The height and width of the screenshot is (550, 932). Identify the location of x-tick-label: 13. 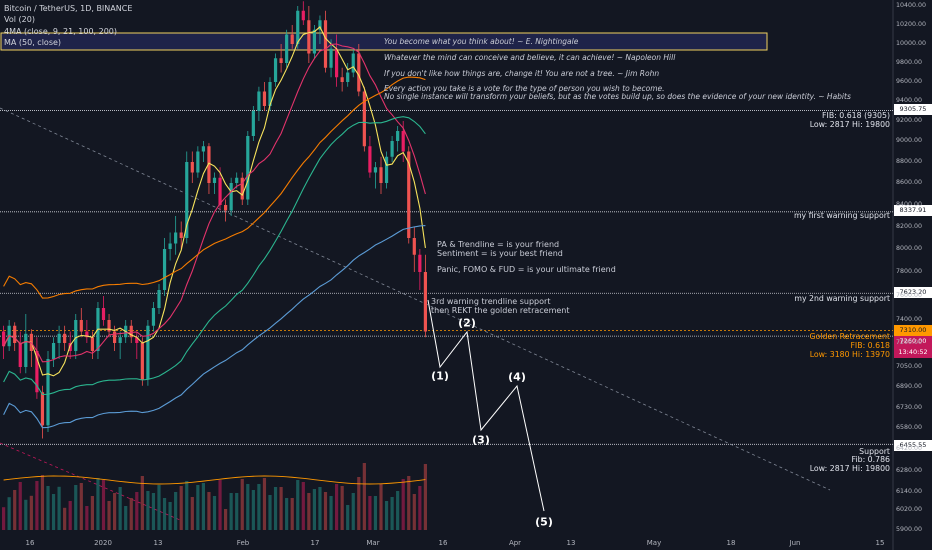
(158, 543).